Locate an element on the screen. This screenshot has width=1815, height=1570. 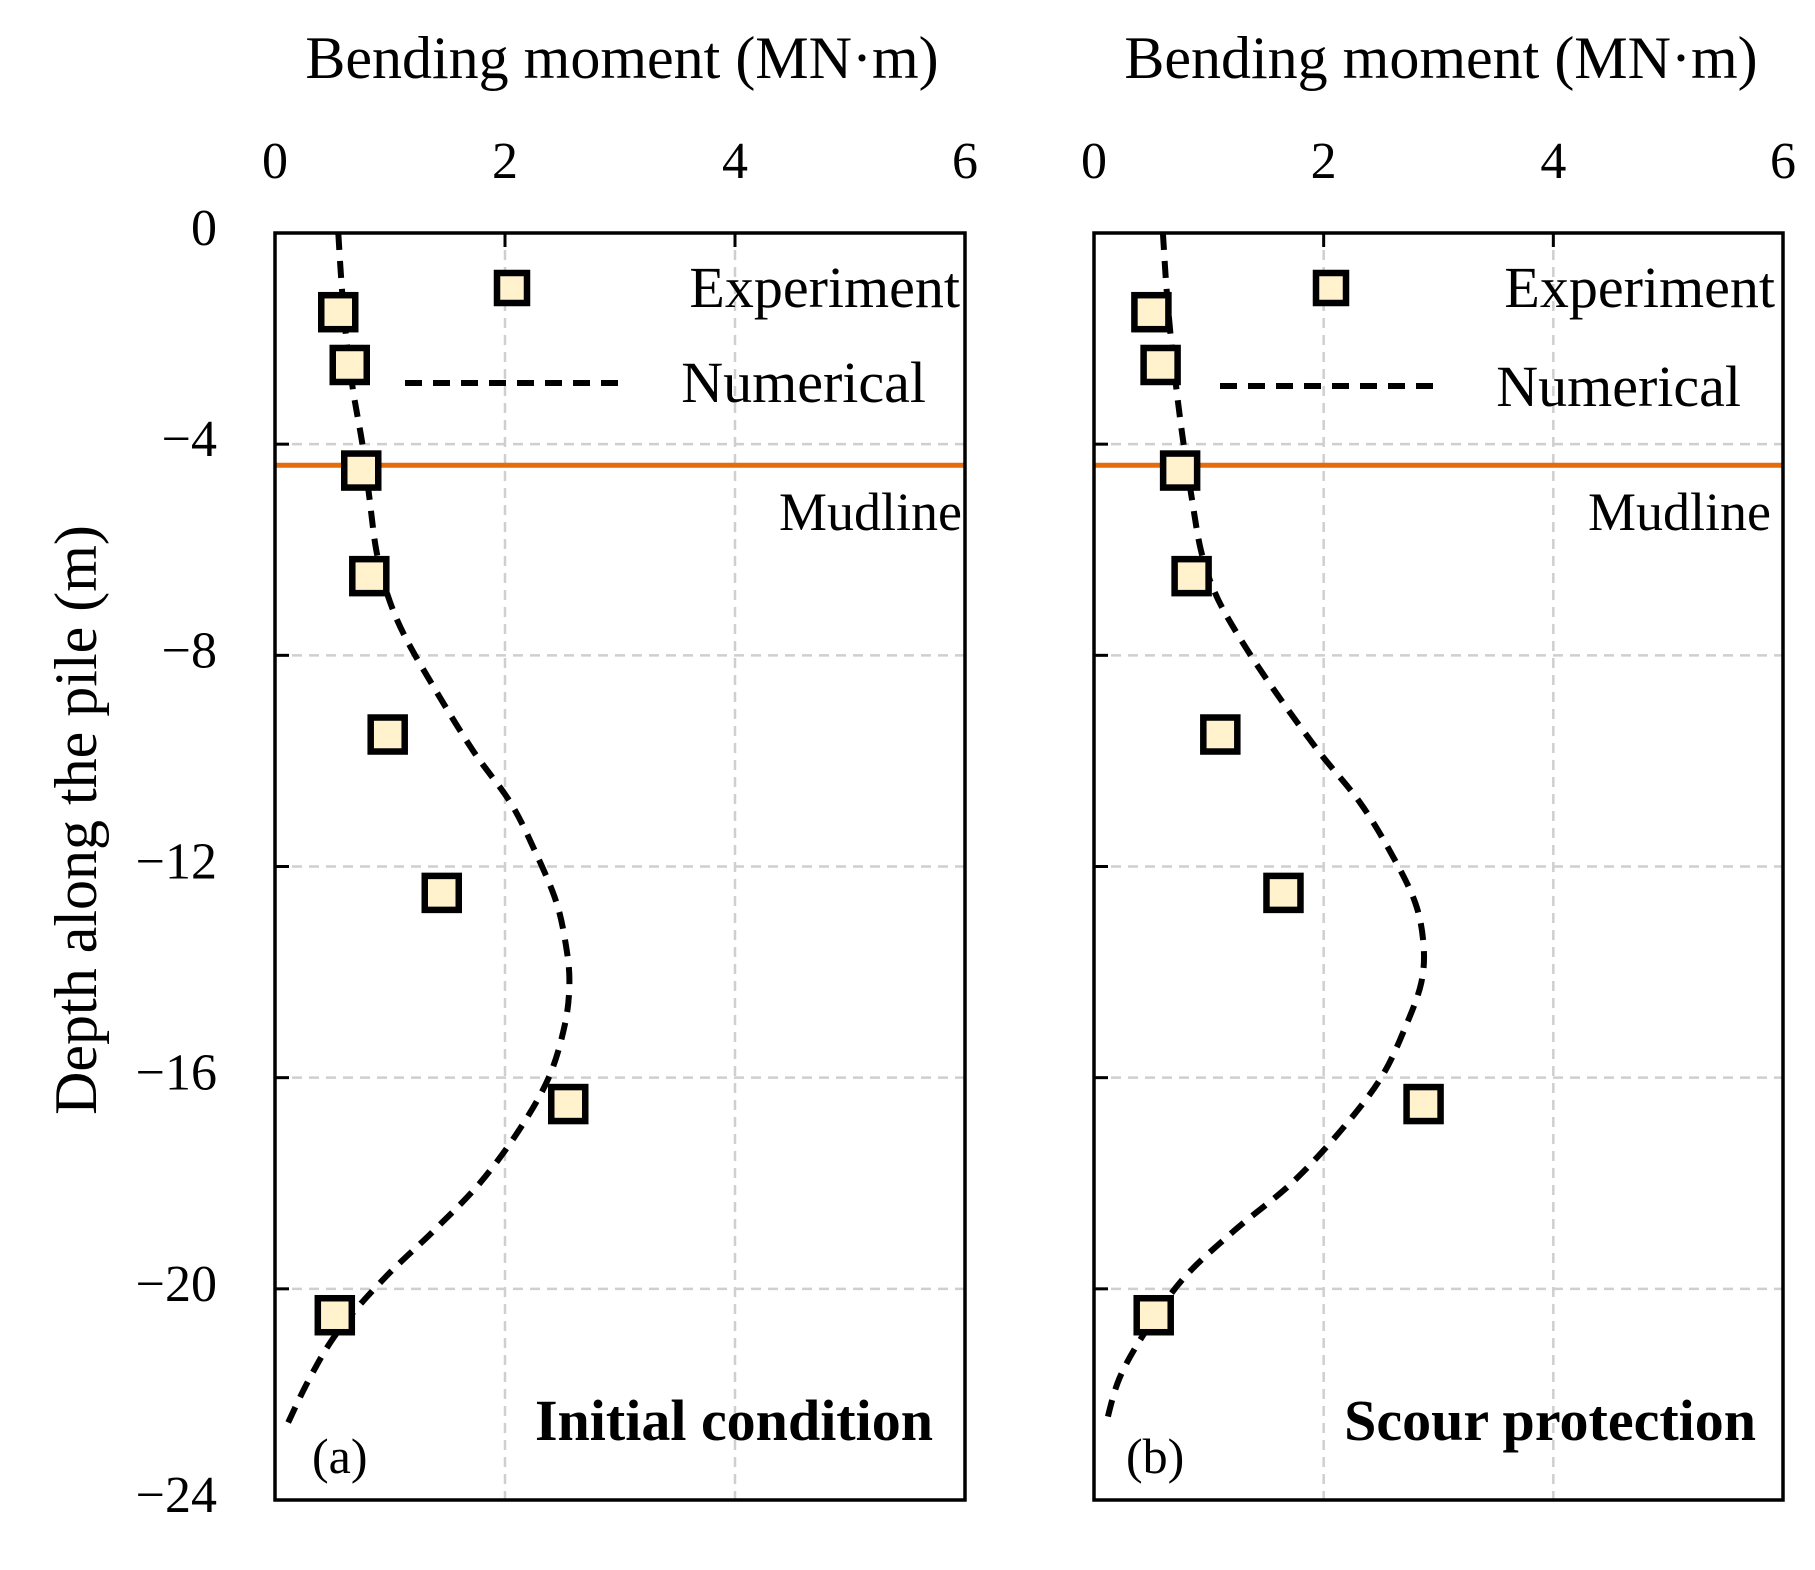
panel-label-a: (a) is located at coordinates (340, 1456).